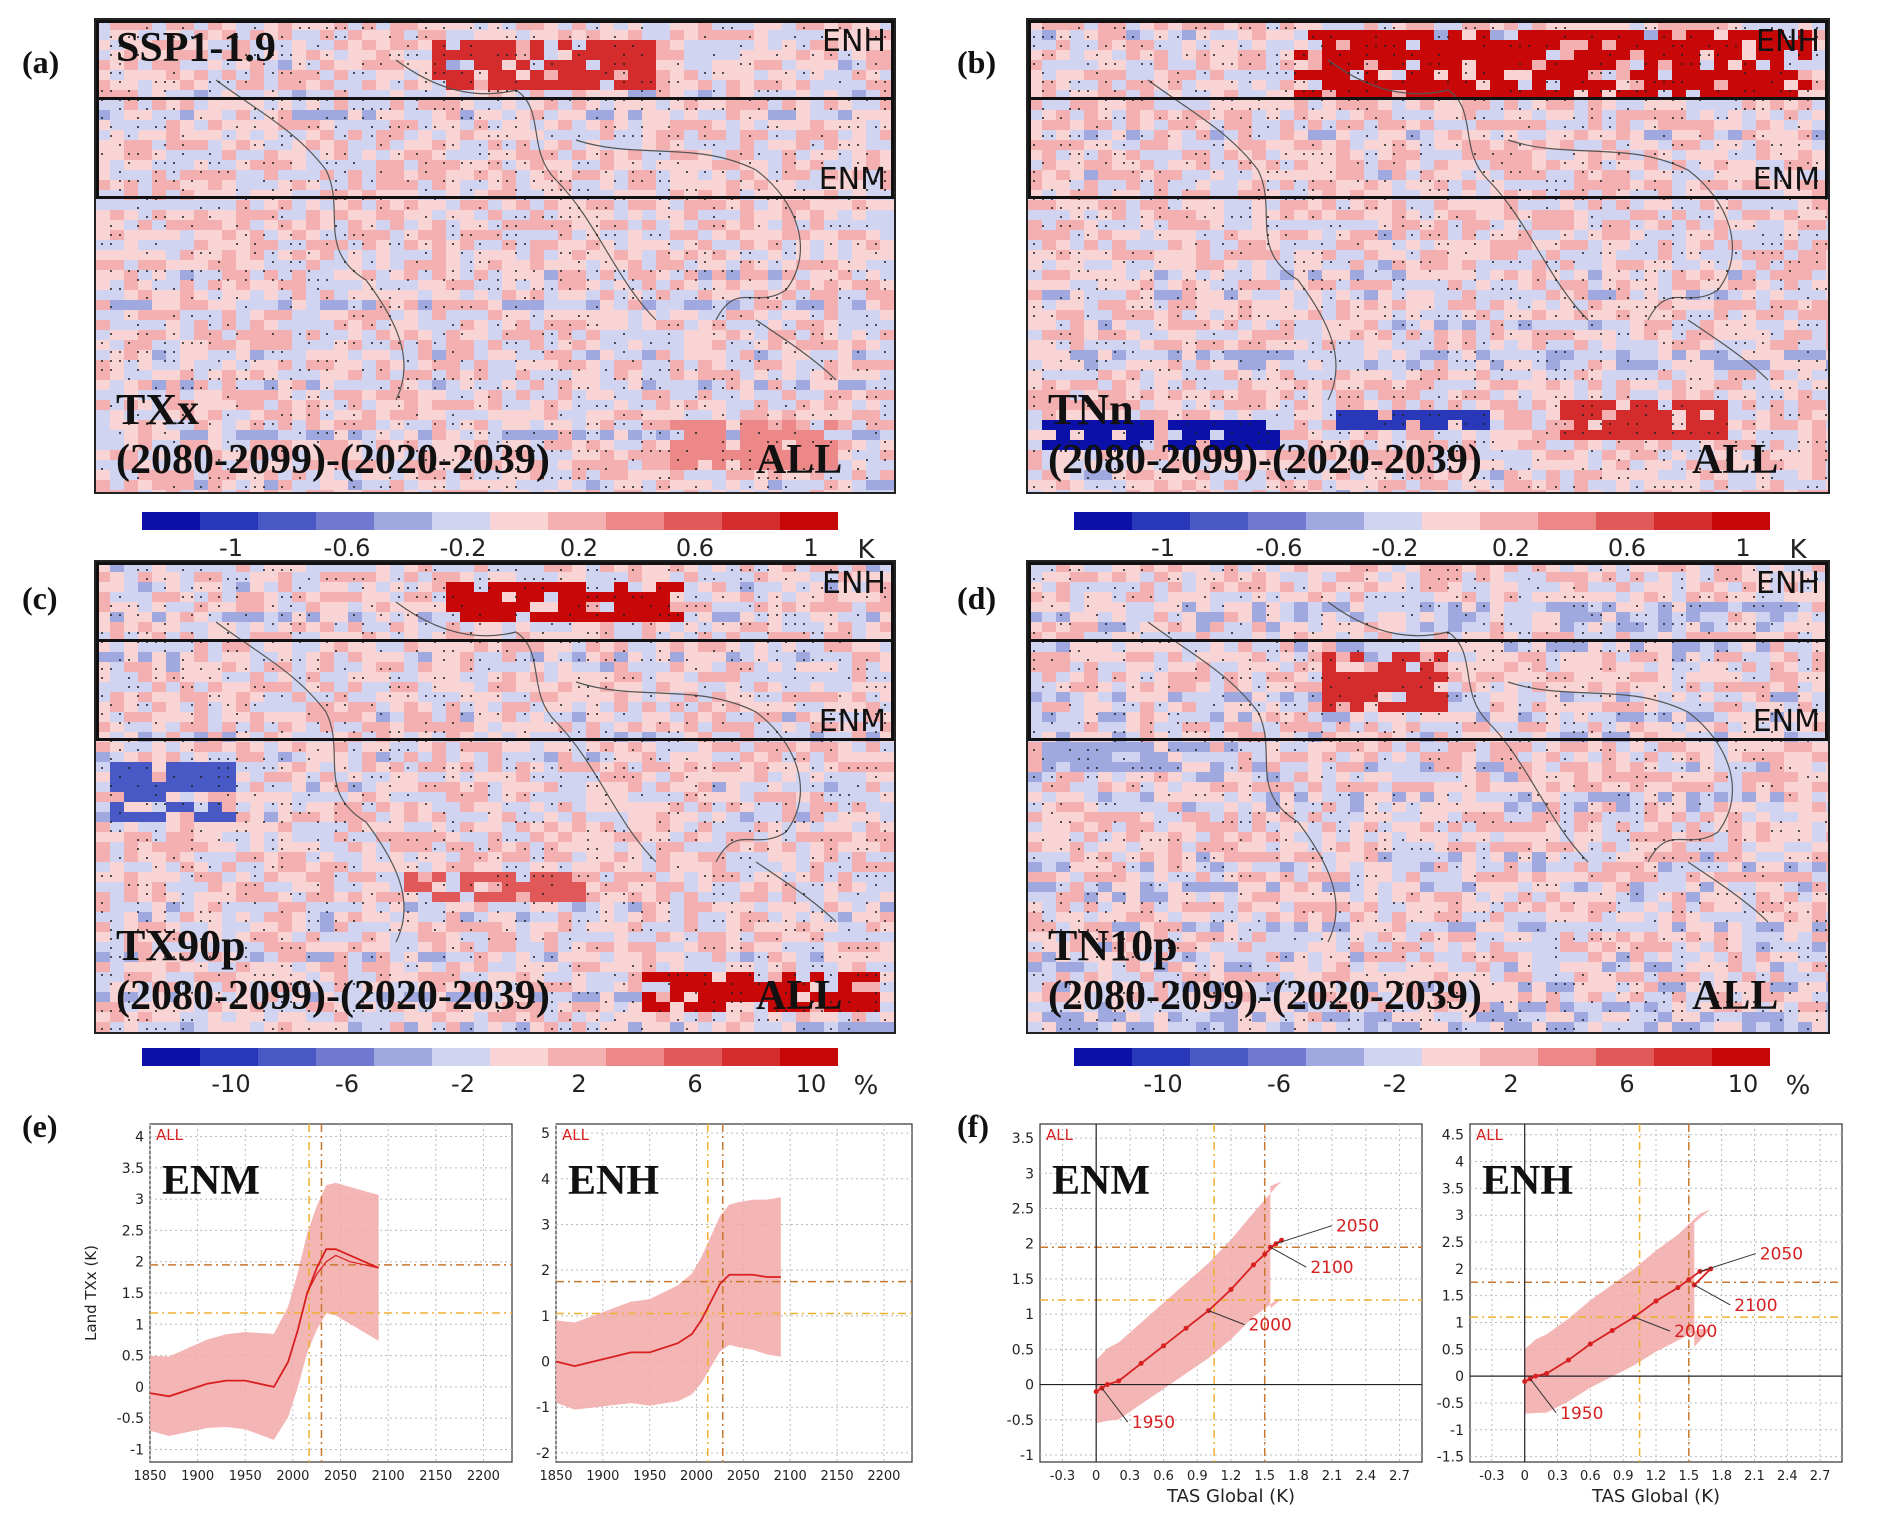 The width and height of the screenshot is (1892, 1522). What do you see at coordinates (1020, 1421) in the screenshot?
I see `y-tick-label: -0.5` at bounding box center [1020, 1421].